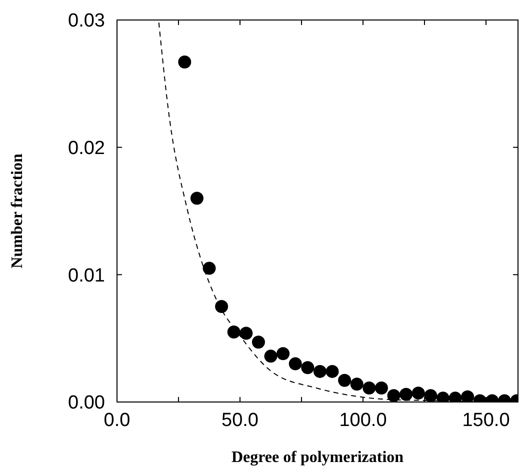 Image resolution: width=523 pixels, height=472 pixels. Describe the element at coordinates (117, 420) in the screenshot. I see `x-tick-label: 0.0` at that location.